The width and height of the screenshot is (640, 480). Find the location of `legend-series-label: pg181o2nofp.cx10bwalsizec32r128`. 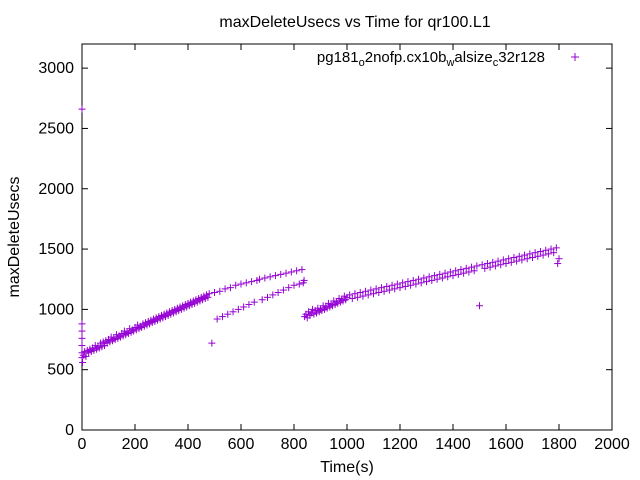

legend-series-label: pg181o2nofp.cx10bwalsizec32r128 is located at coordinates (431, 59).